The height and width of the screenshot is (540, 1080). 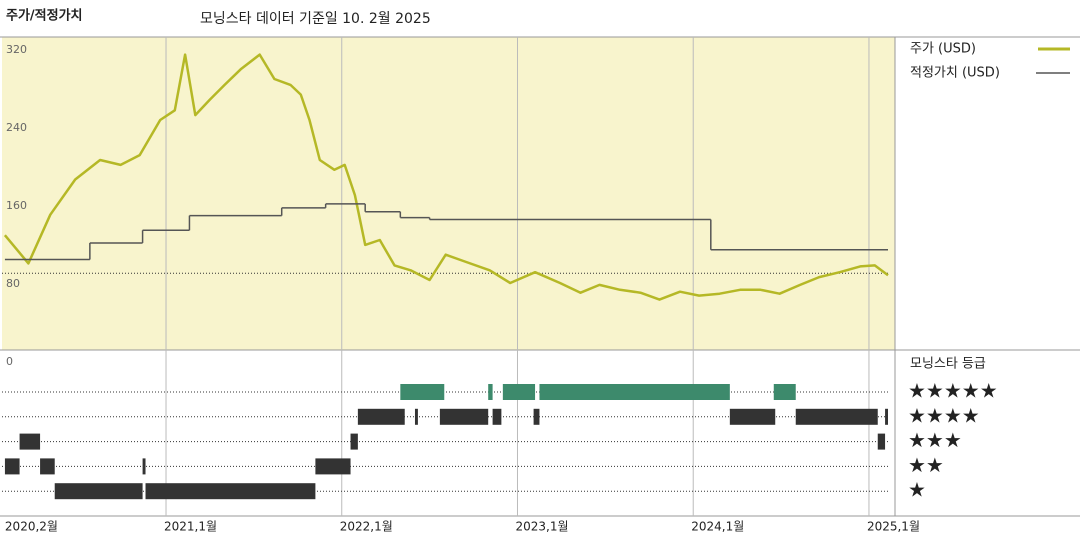 I want to click on y-tick-label: 320, so click(x=16, y=49).